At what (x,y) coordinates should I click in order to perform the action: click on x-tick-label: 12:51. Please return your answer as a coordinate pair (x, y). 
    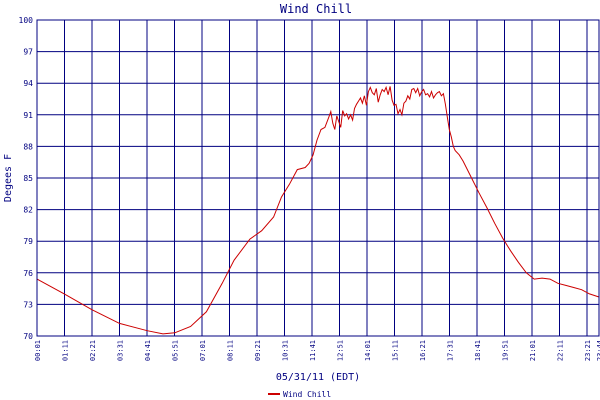
    Looking at the image, I should click on (341, 350).